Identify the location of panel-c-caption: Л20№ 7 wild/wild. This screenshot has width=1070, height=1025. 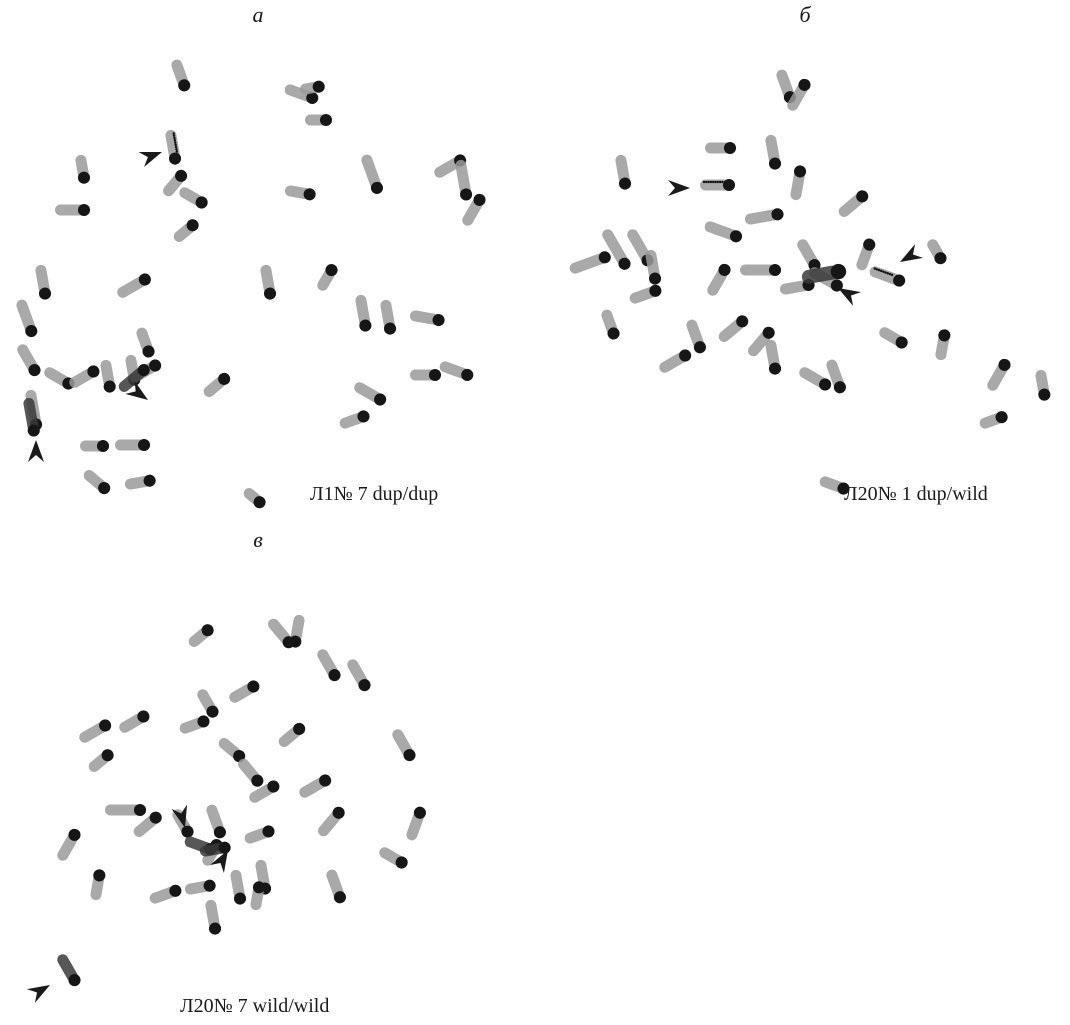
(255, 1006).